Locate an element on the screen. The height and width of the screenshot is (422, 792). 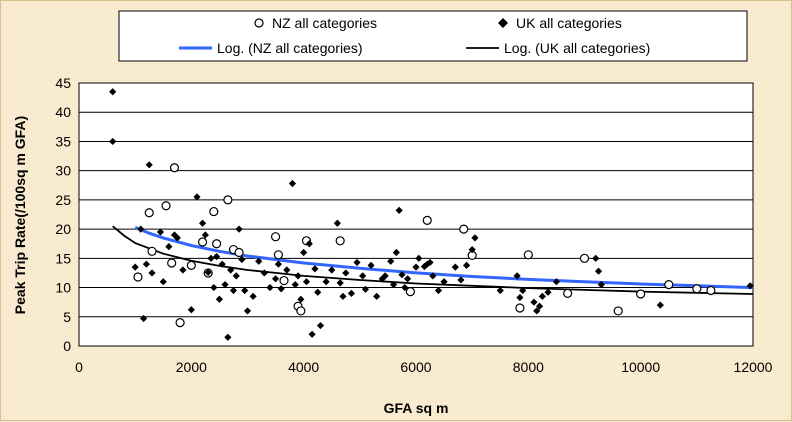
y-tick-label: 40 is located at coordinates (63, 112).